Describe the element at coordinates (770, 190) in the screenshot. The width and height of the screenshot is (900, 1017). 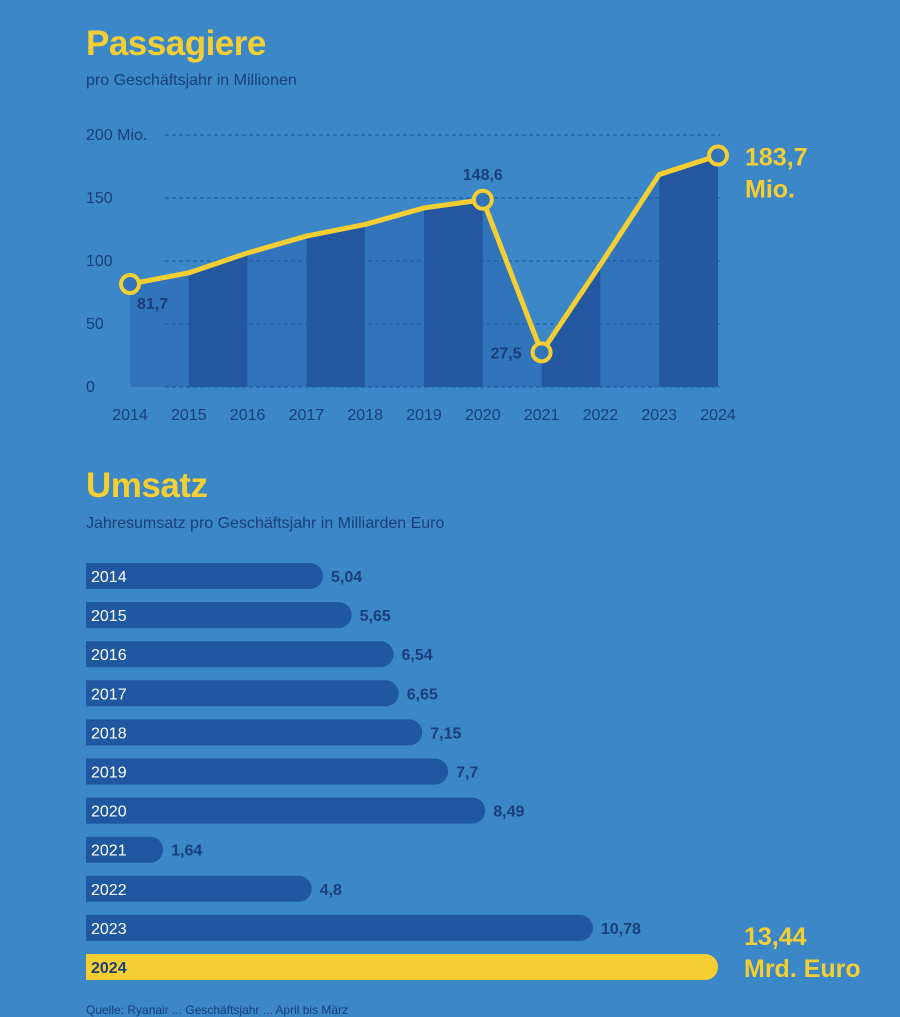
I see `highlight-unit: Mio.` at that location.